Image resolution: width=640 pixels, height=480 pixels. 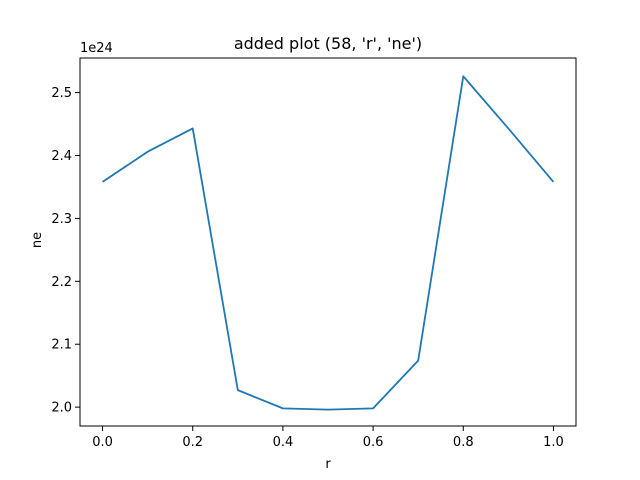 I want to click on y-tick-label: 2.1, so click(x=61, y=345).